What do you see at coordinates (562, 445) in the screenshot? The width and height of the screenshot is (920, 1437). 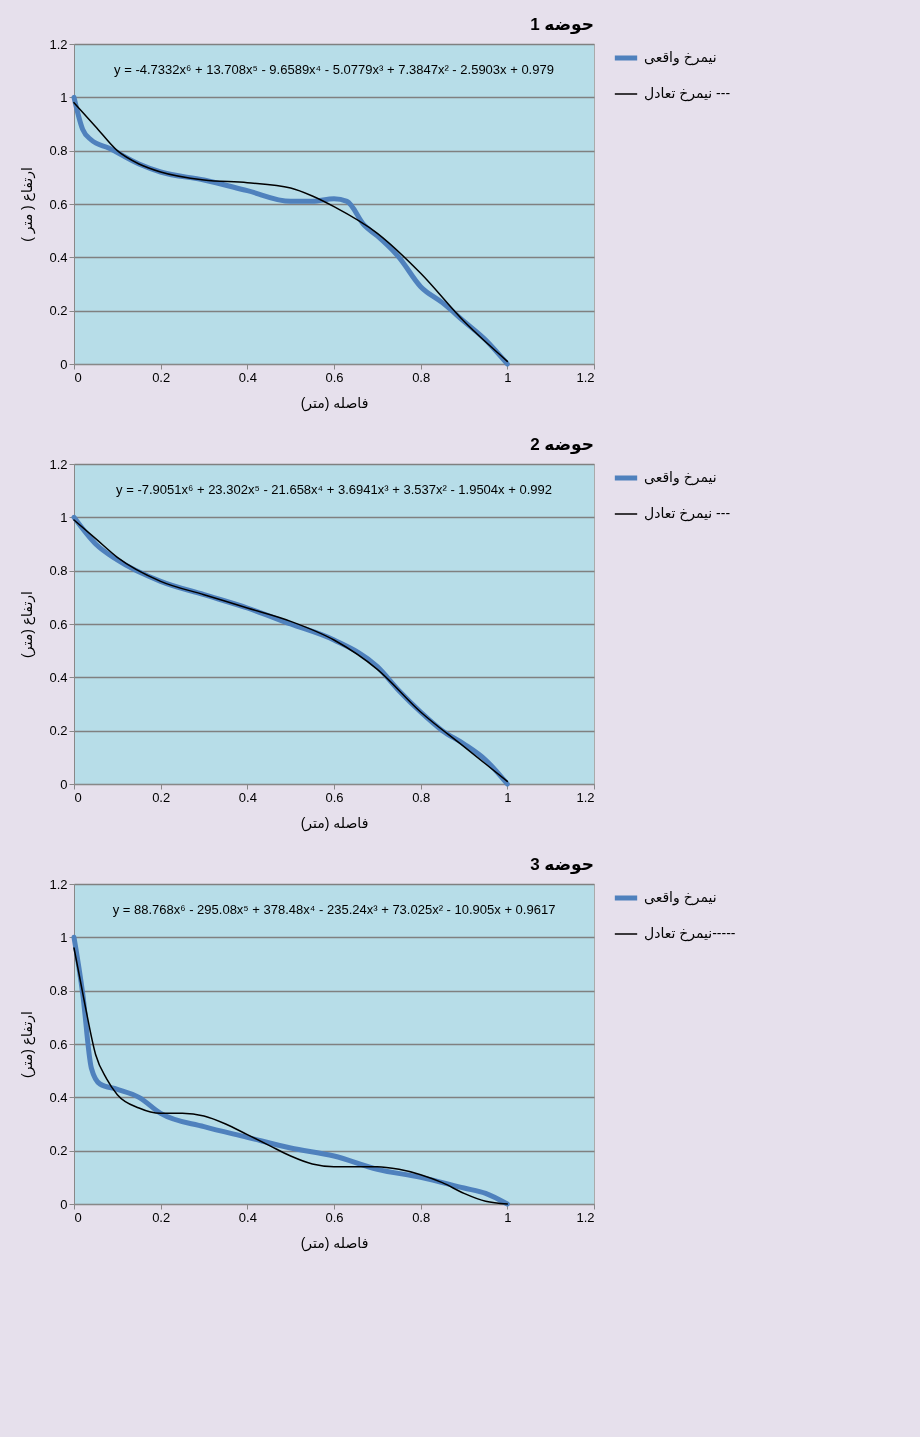 I see `chart-title: حوضه 2` at bounding box center [562, 445].